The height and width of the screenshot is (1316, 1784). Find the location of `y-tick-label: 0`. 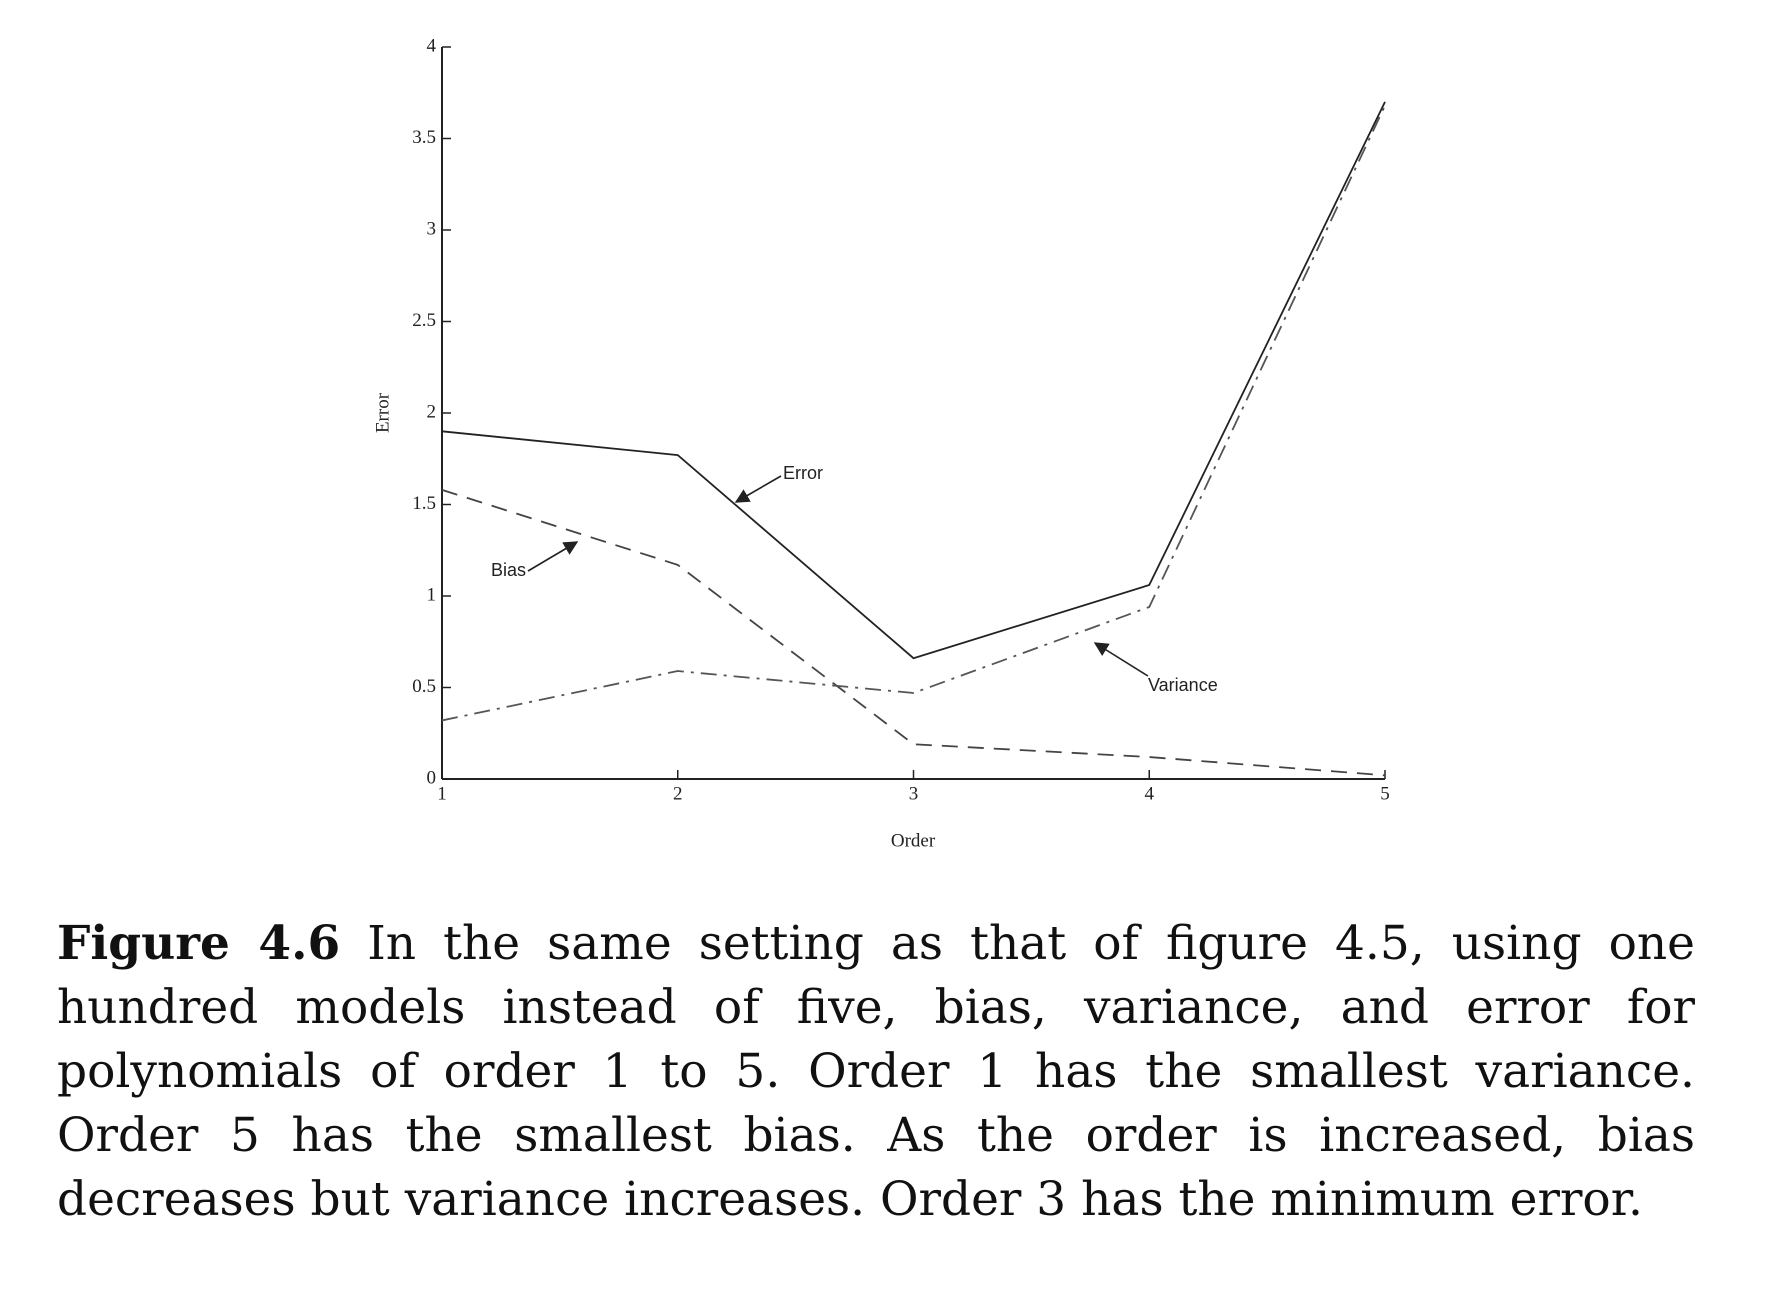

y-tick-label: 0 is located at coordinates (432, 777).